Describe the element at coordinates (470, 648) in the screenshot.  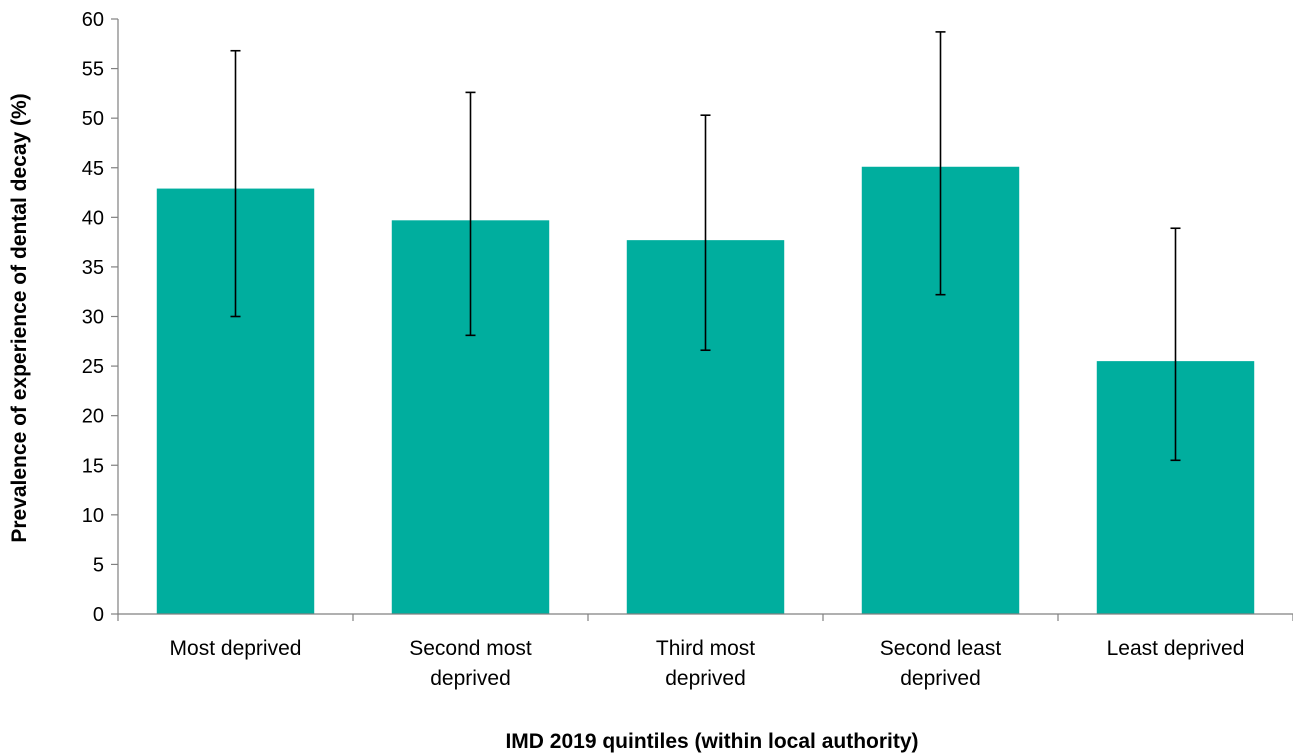
I see `x-category-label-line: Second most` at that location.